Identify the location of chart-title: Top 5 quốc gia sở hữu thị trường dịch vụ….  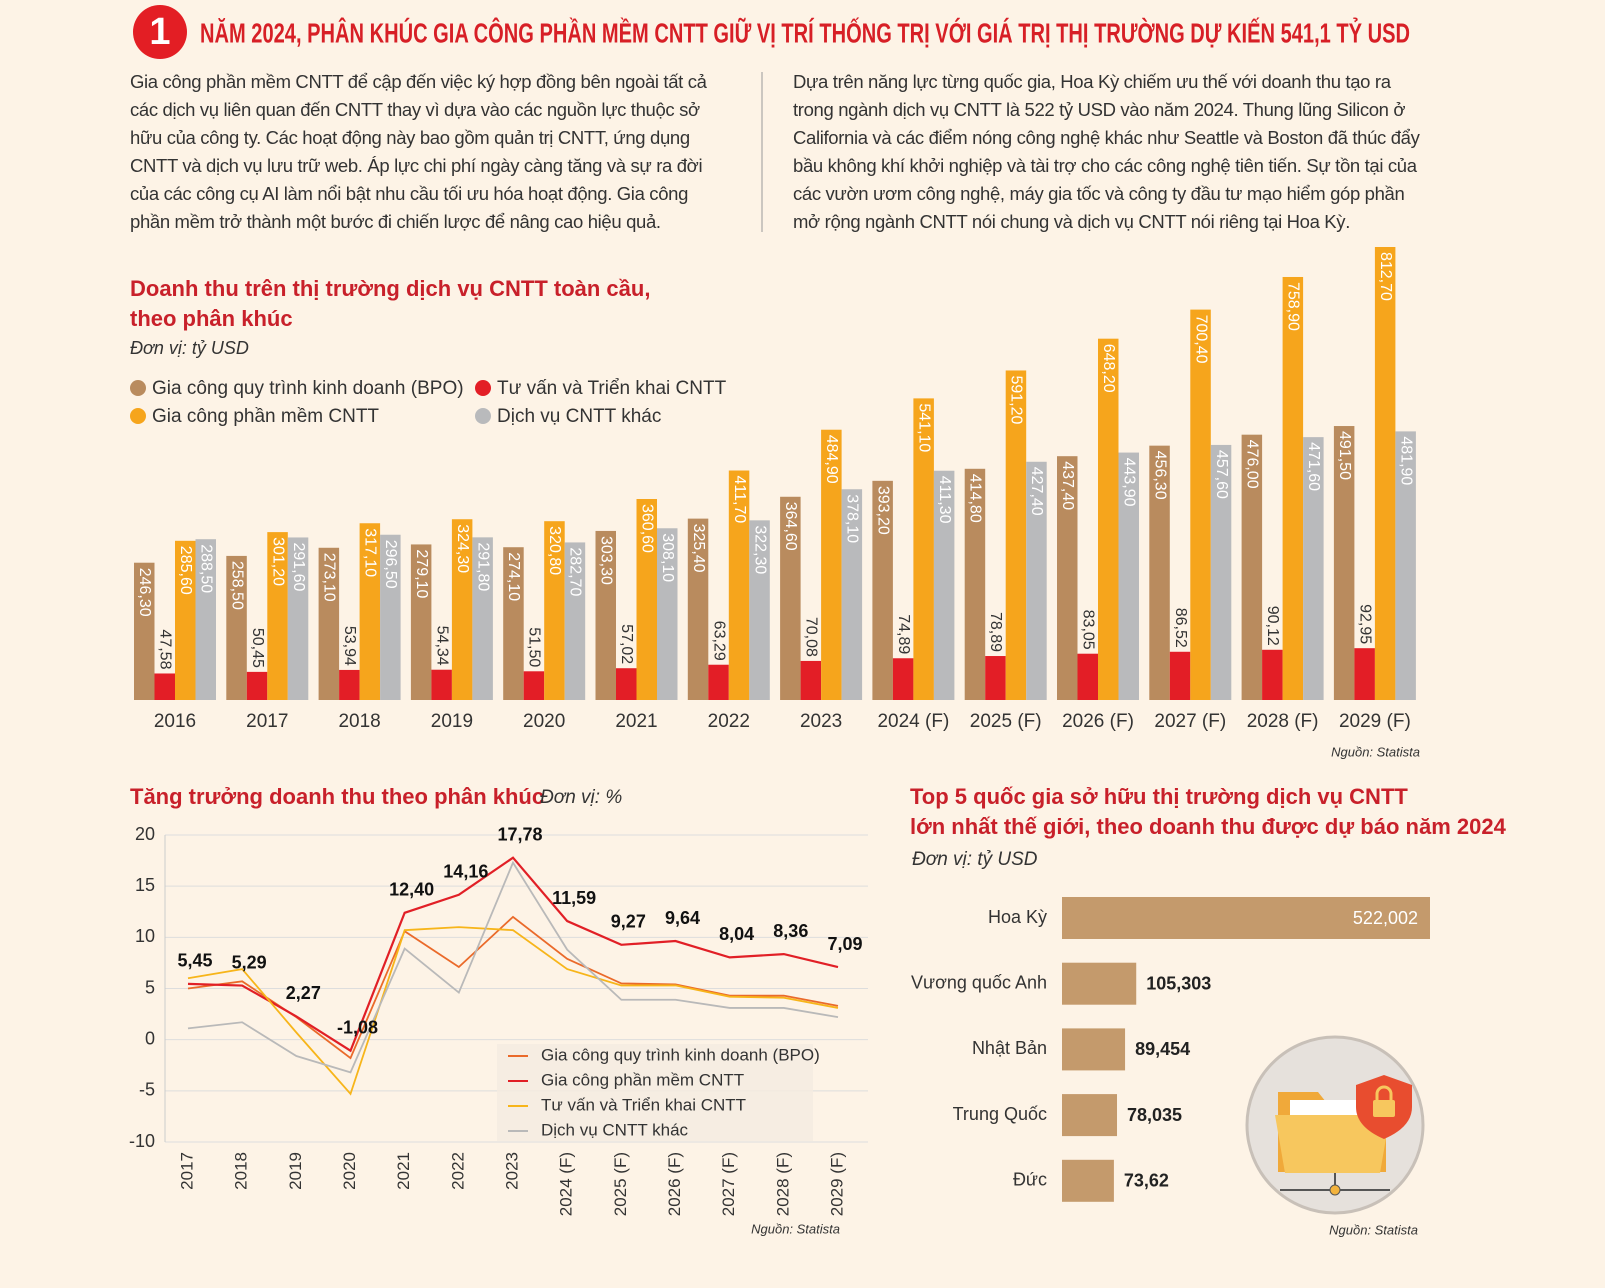
(1159, 796).